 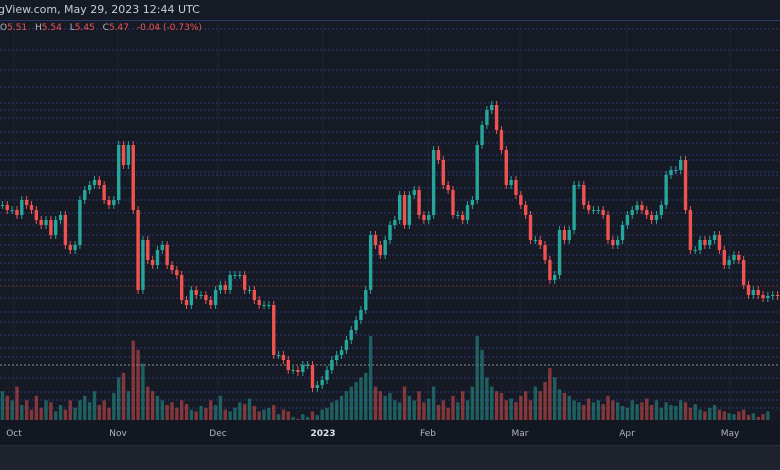 I want to click on high-value: 5.54, so click(x=51, y=28).